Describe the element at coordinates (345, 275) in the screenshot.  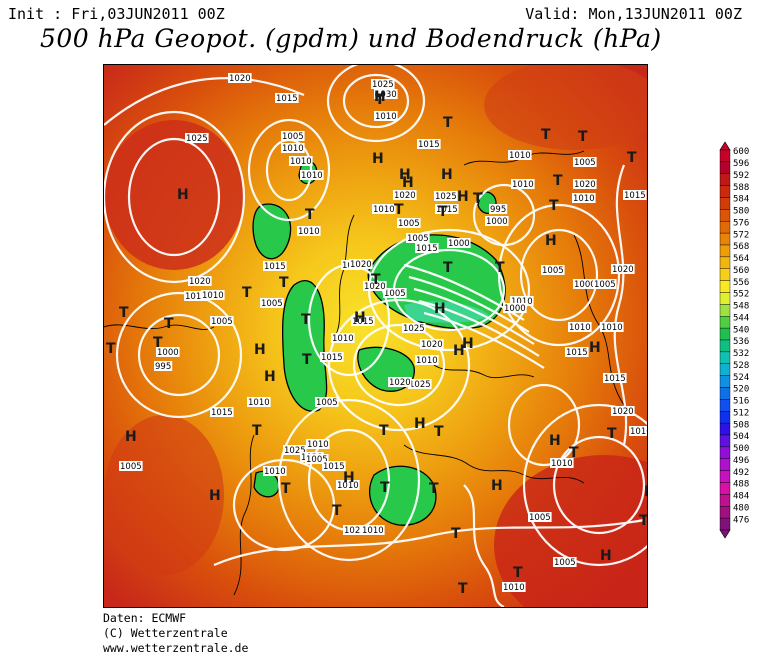
I see `coastline-greenland` at that location.